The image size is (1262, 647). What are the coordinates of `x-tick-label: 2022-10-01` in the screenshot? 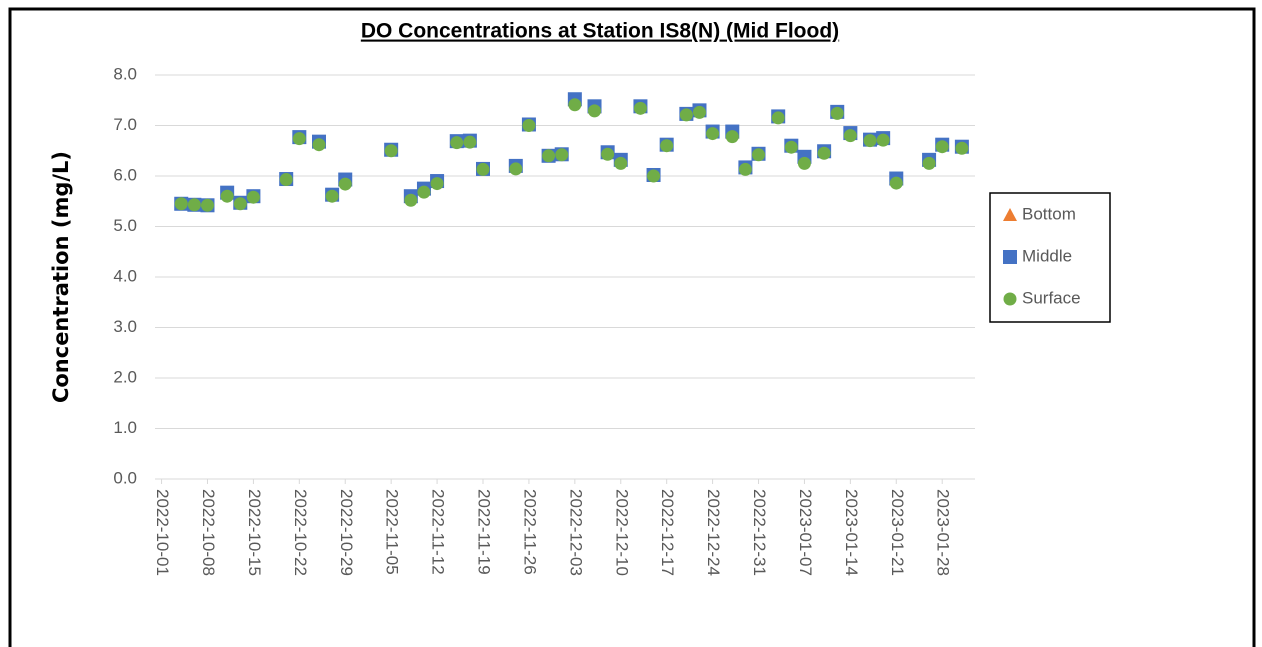 It's located at (162, 532).